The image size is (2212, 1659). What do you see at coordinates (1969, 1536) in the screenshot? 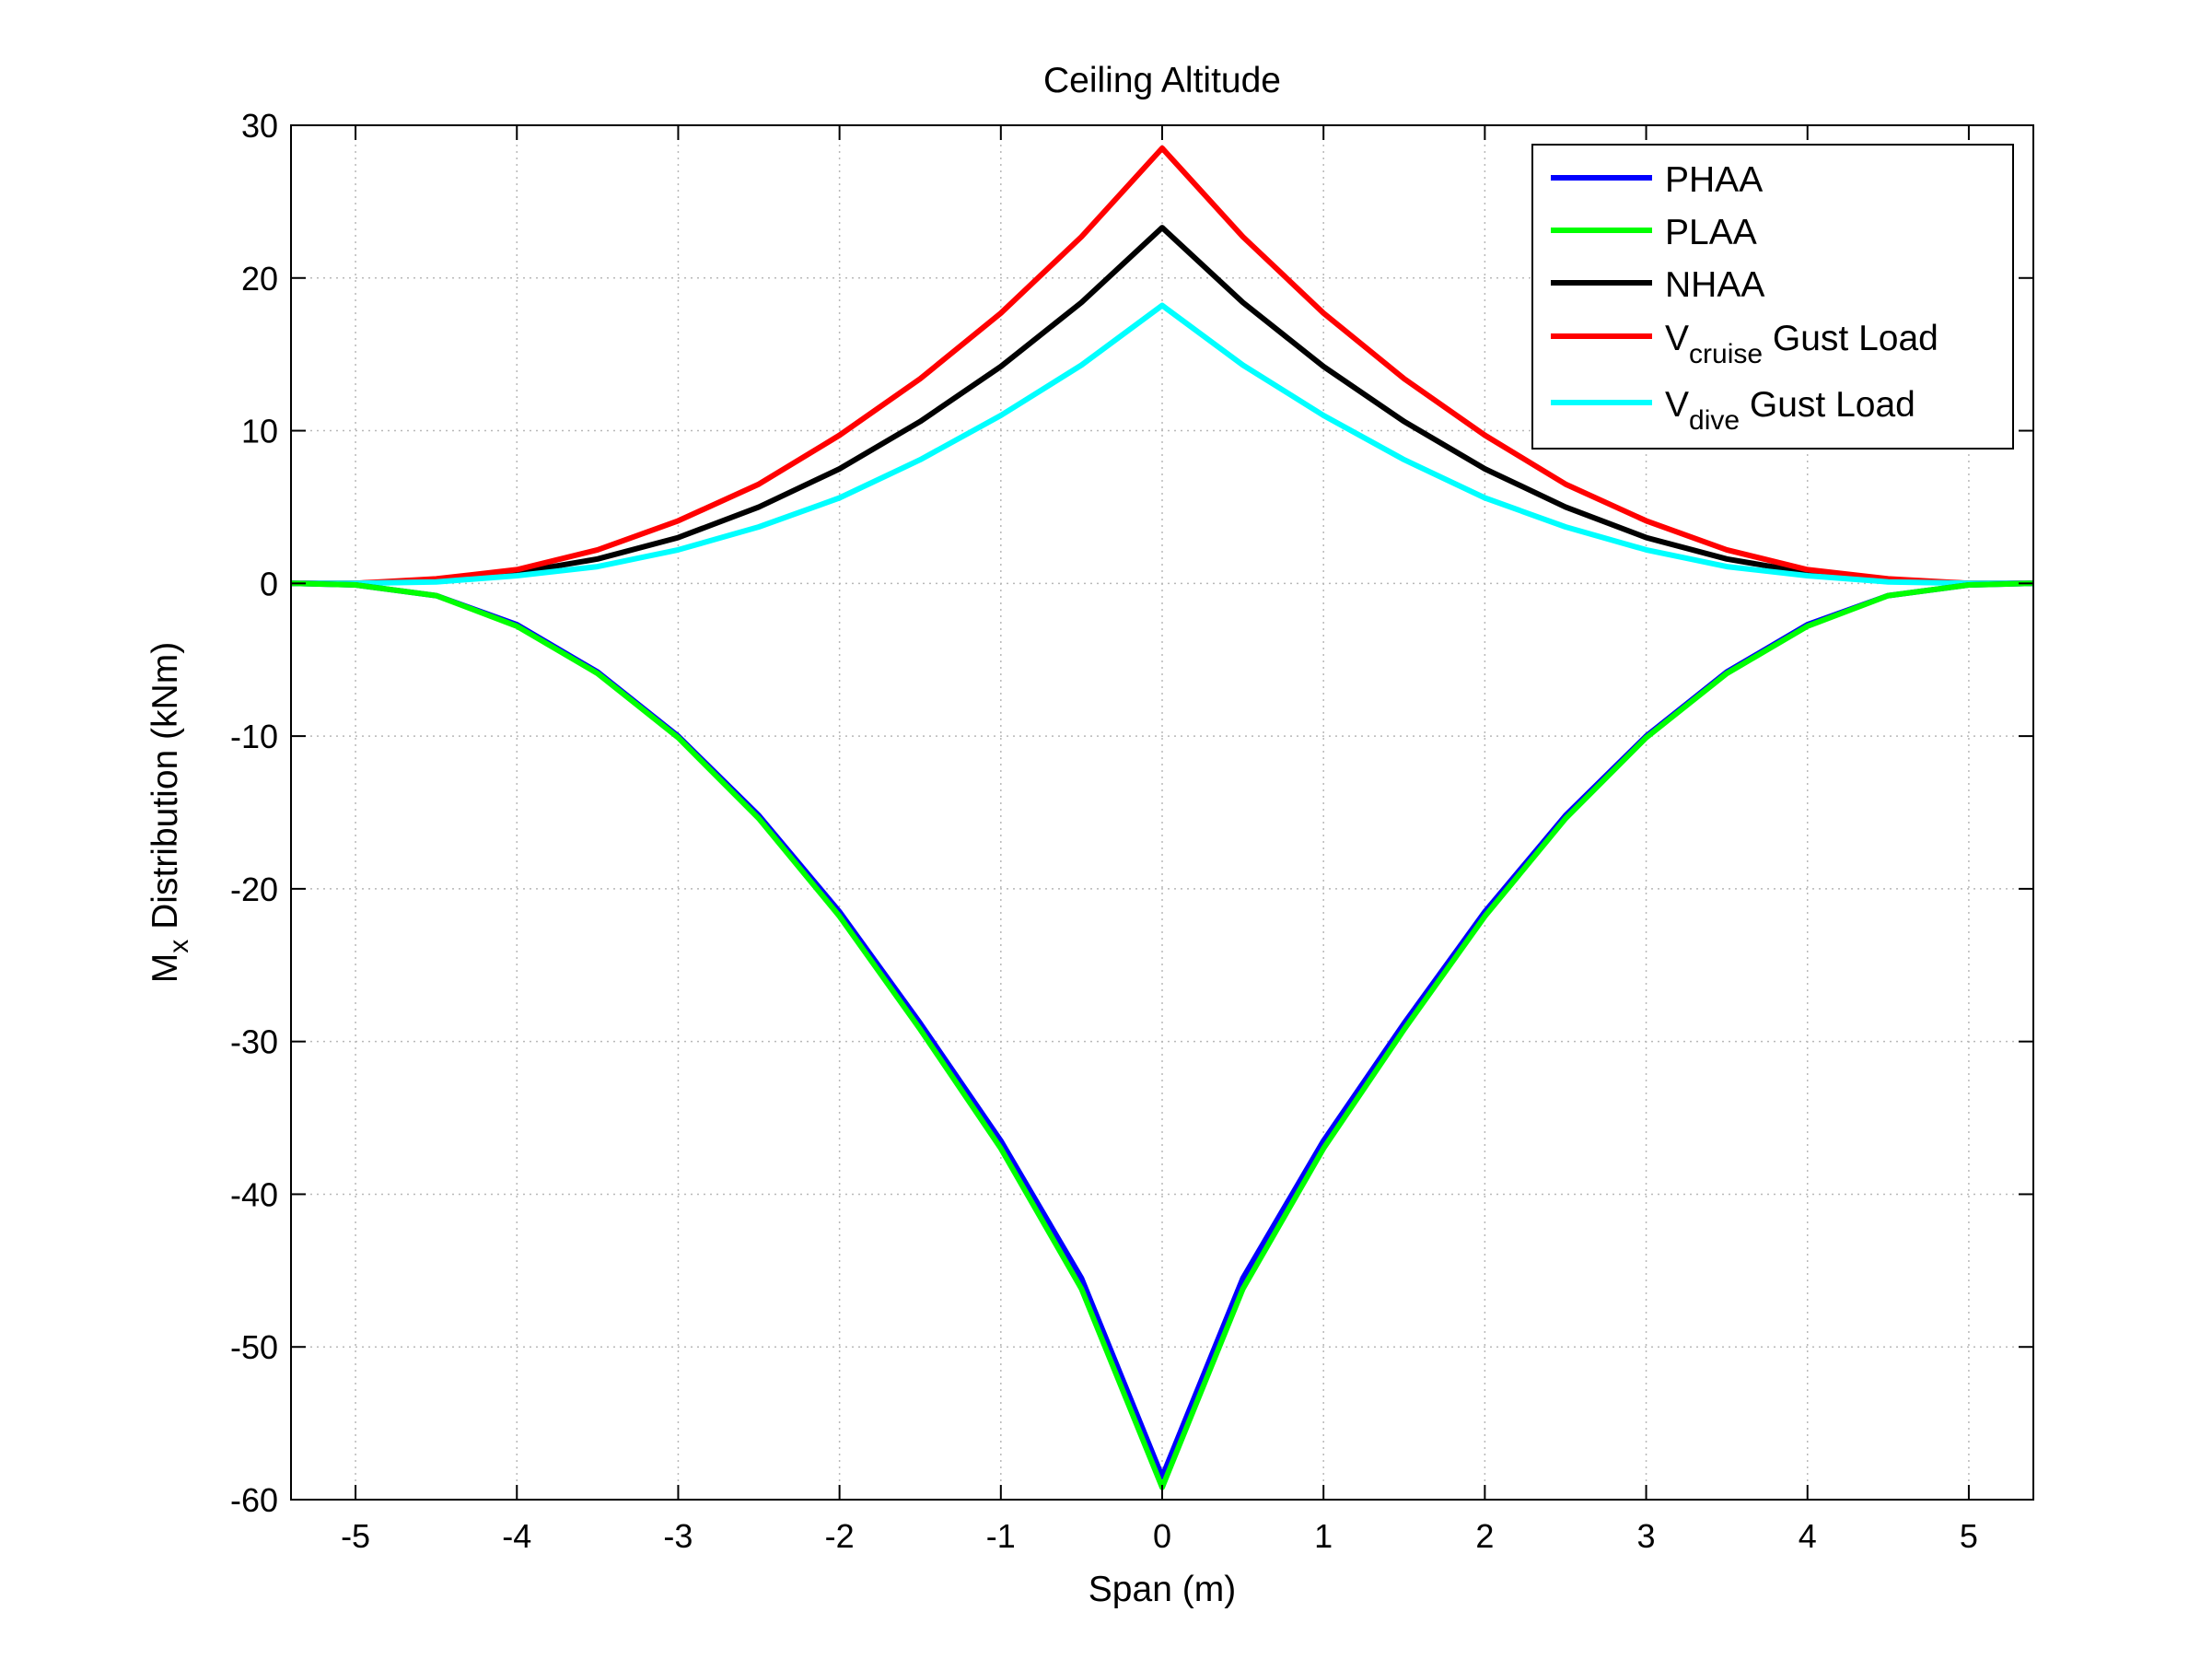
I see `x-tick-label: 5` at bounding box center [1969, 1536].